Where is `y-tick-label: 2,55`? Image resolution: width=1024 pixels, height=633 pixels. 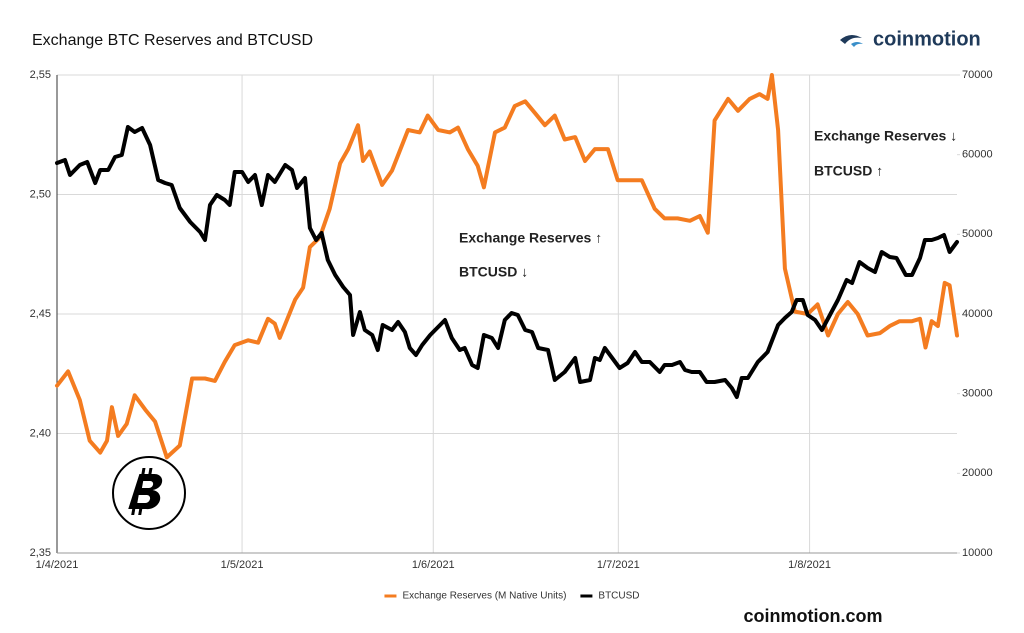
y-tick-label: 2,55 is located at coordinates (40, 75).